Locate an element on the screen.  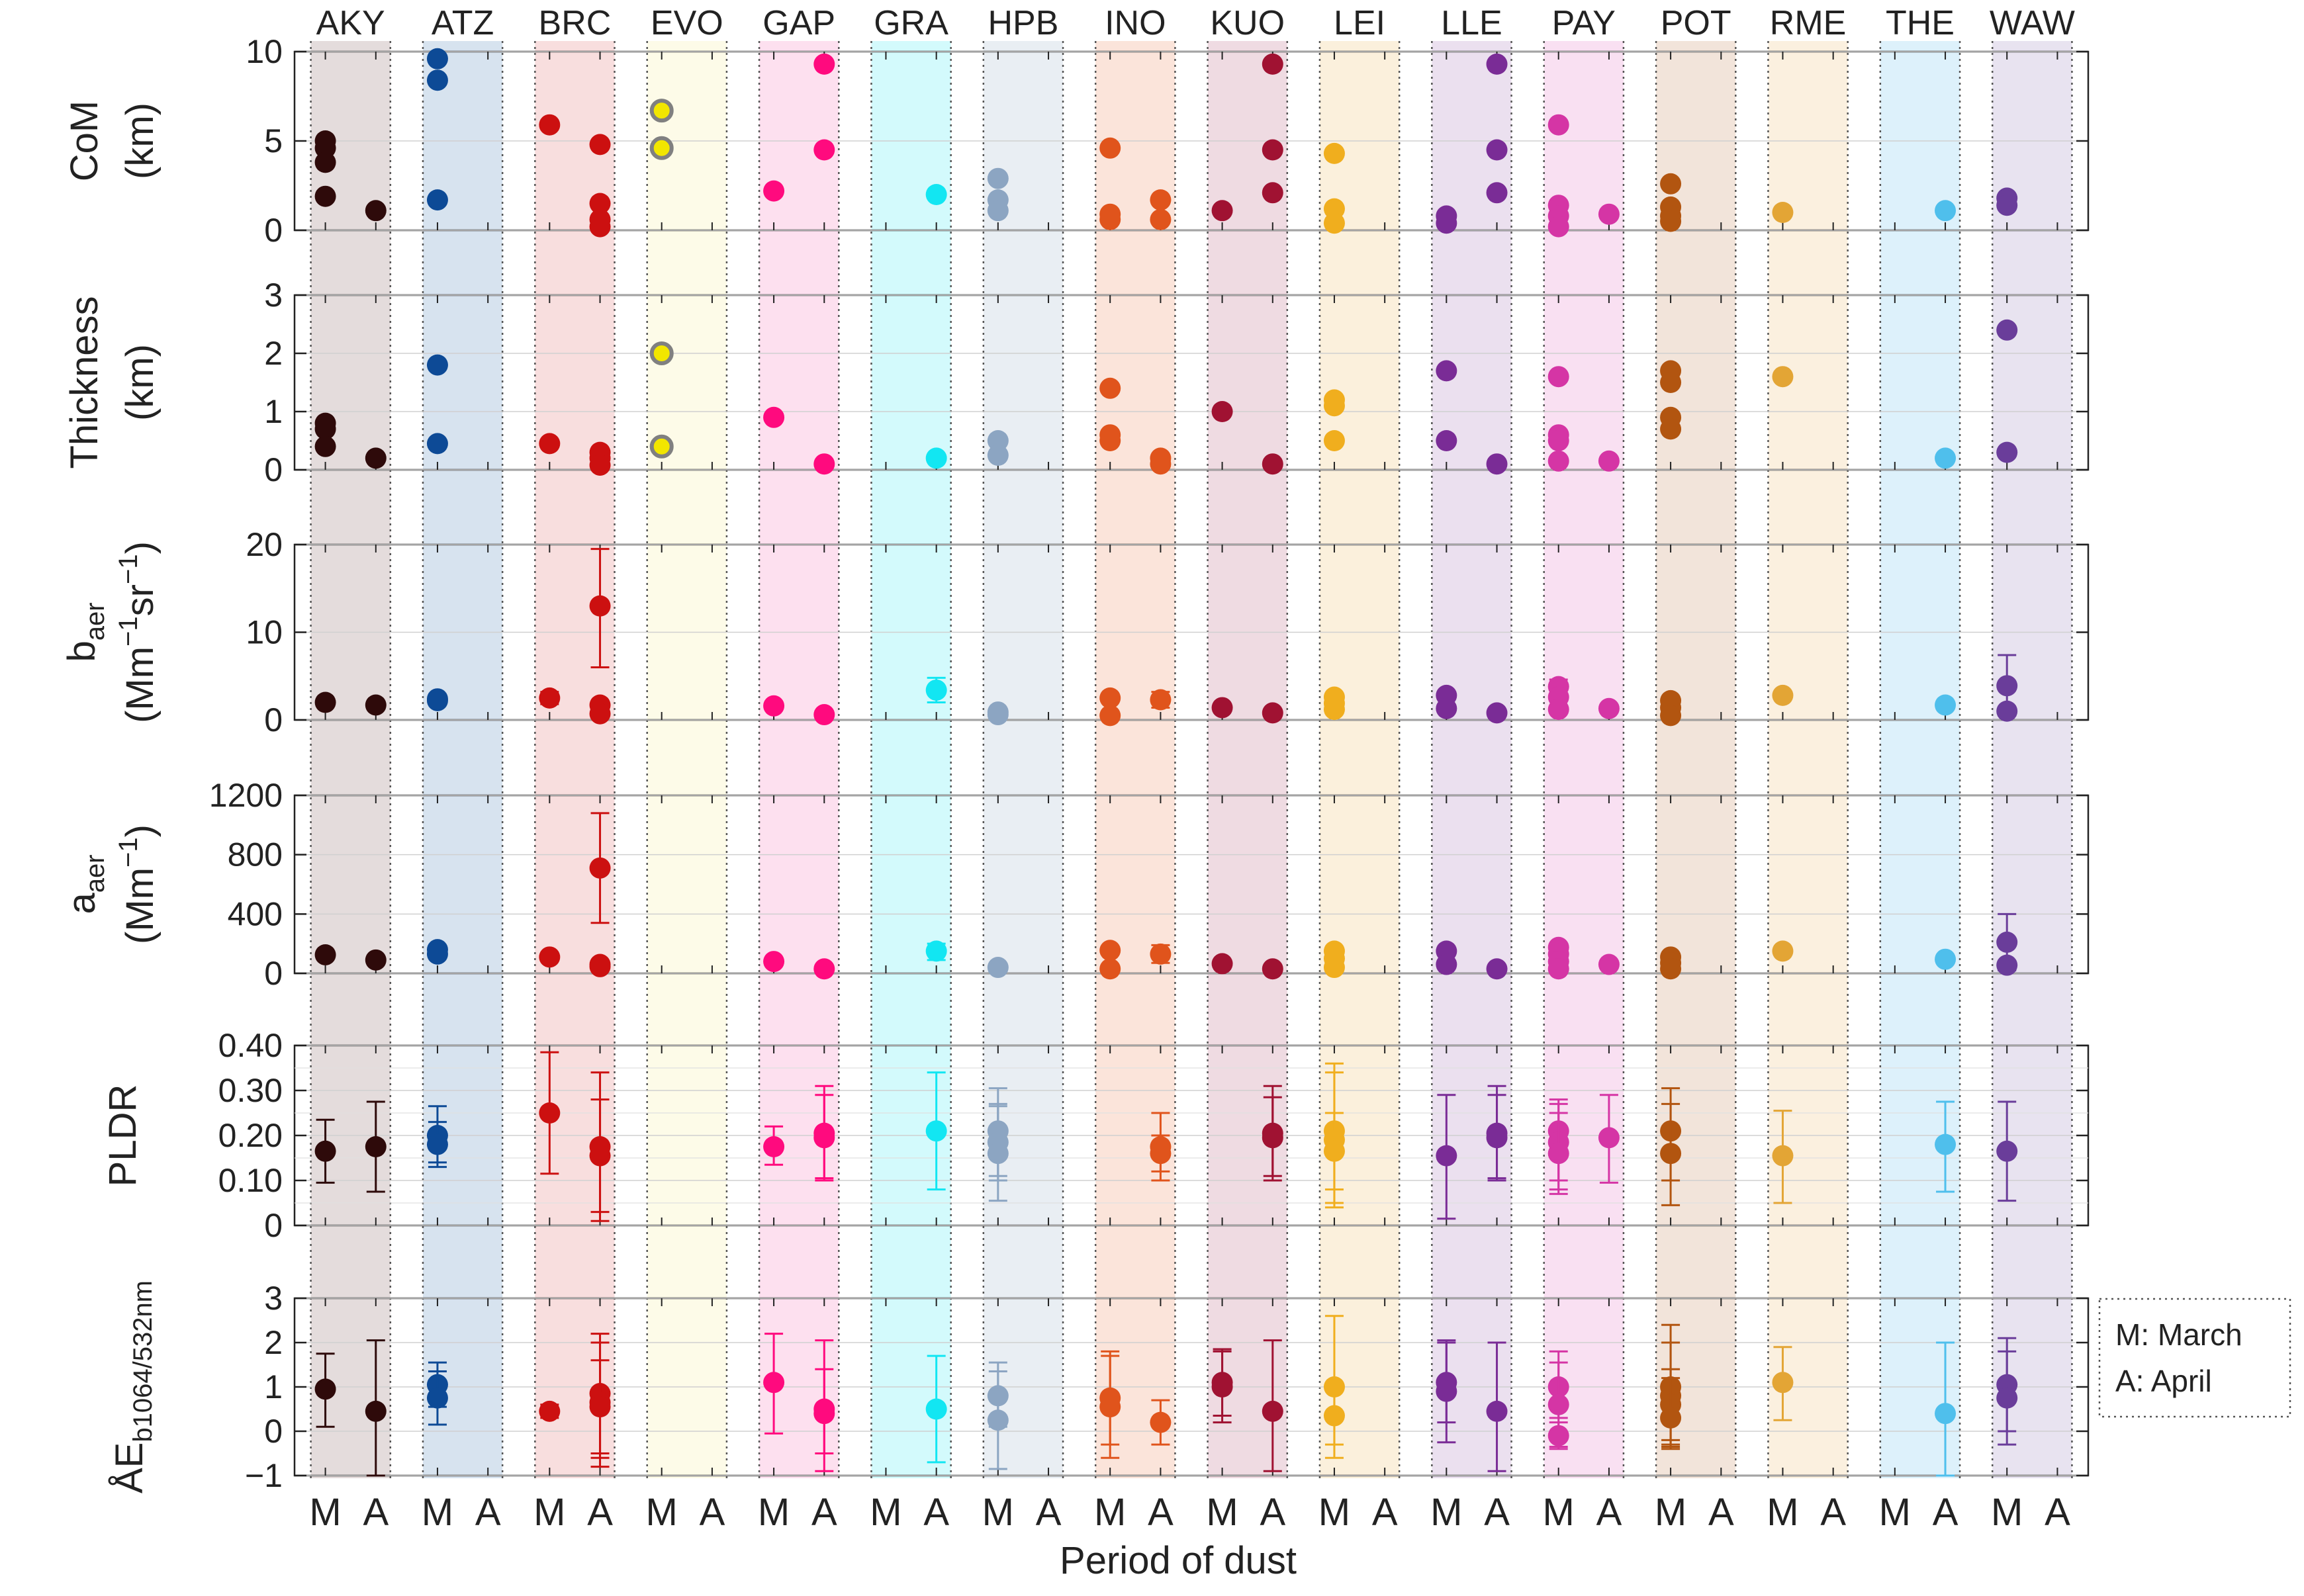
legend-box is located at coordinates (2194, 1358).